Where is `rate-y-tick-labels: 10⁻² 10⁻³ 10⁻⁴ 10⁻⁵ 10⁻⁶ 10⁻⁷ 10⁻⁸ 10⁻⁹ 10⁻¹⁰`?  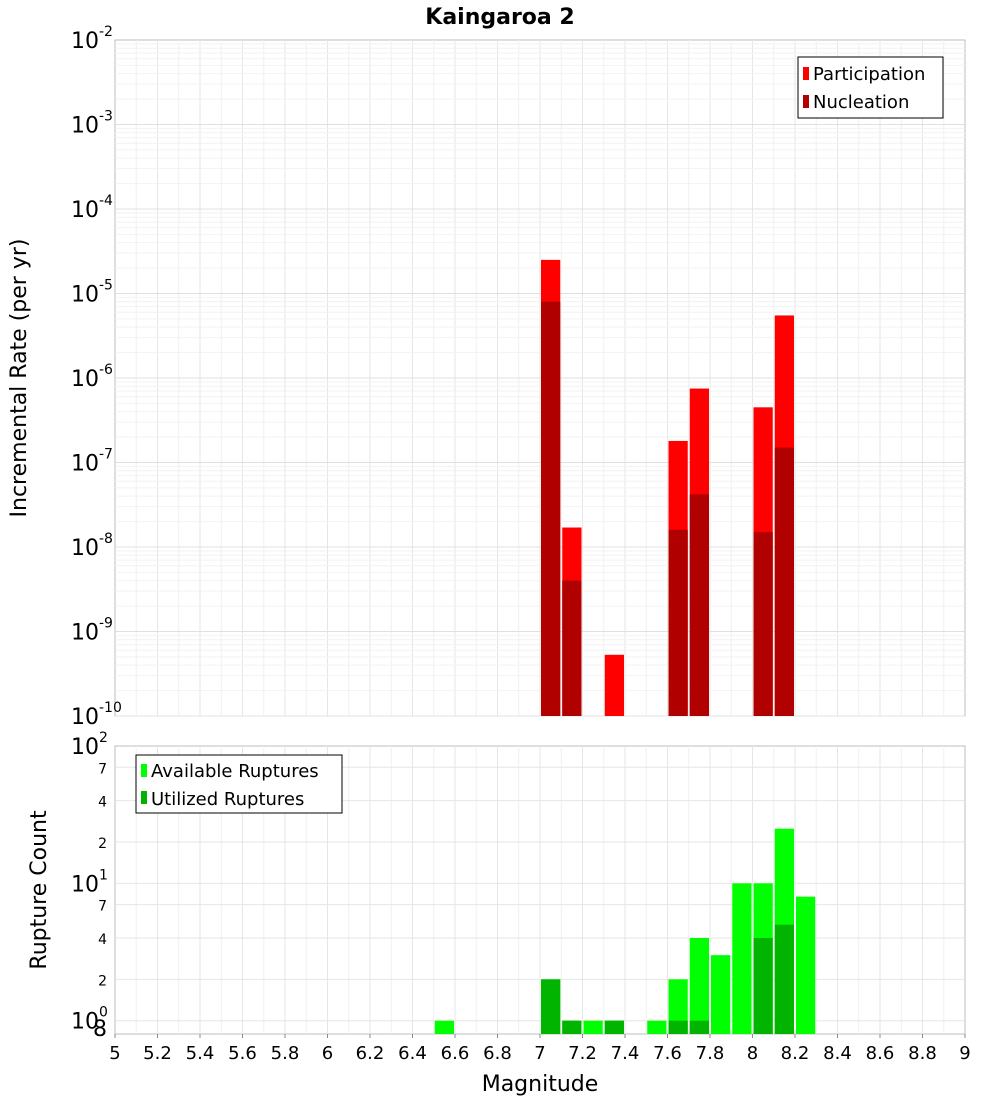
rate-y-tick-labels: 10⁻² 10⁻³ 10⁻⁴ 10⁻⁵ 10⁻⁶ 10⁻⁷ 10⁻⁸ 10⁻⁹ 10⁻¹⁰ is located at coordinates (96, 377).